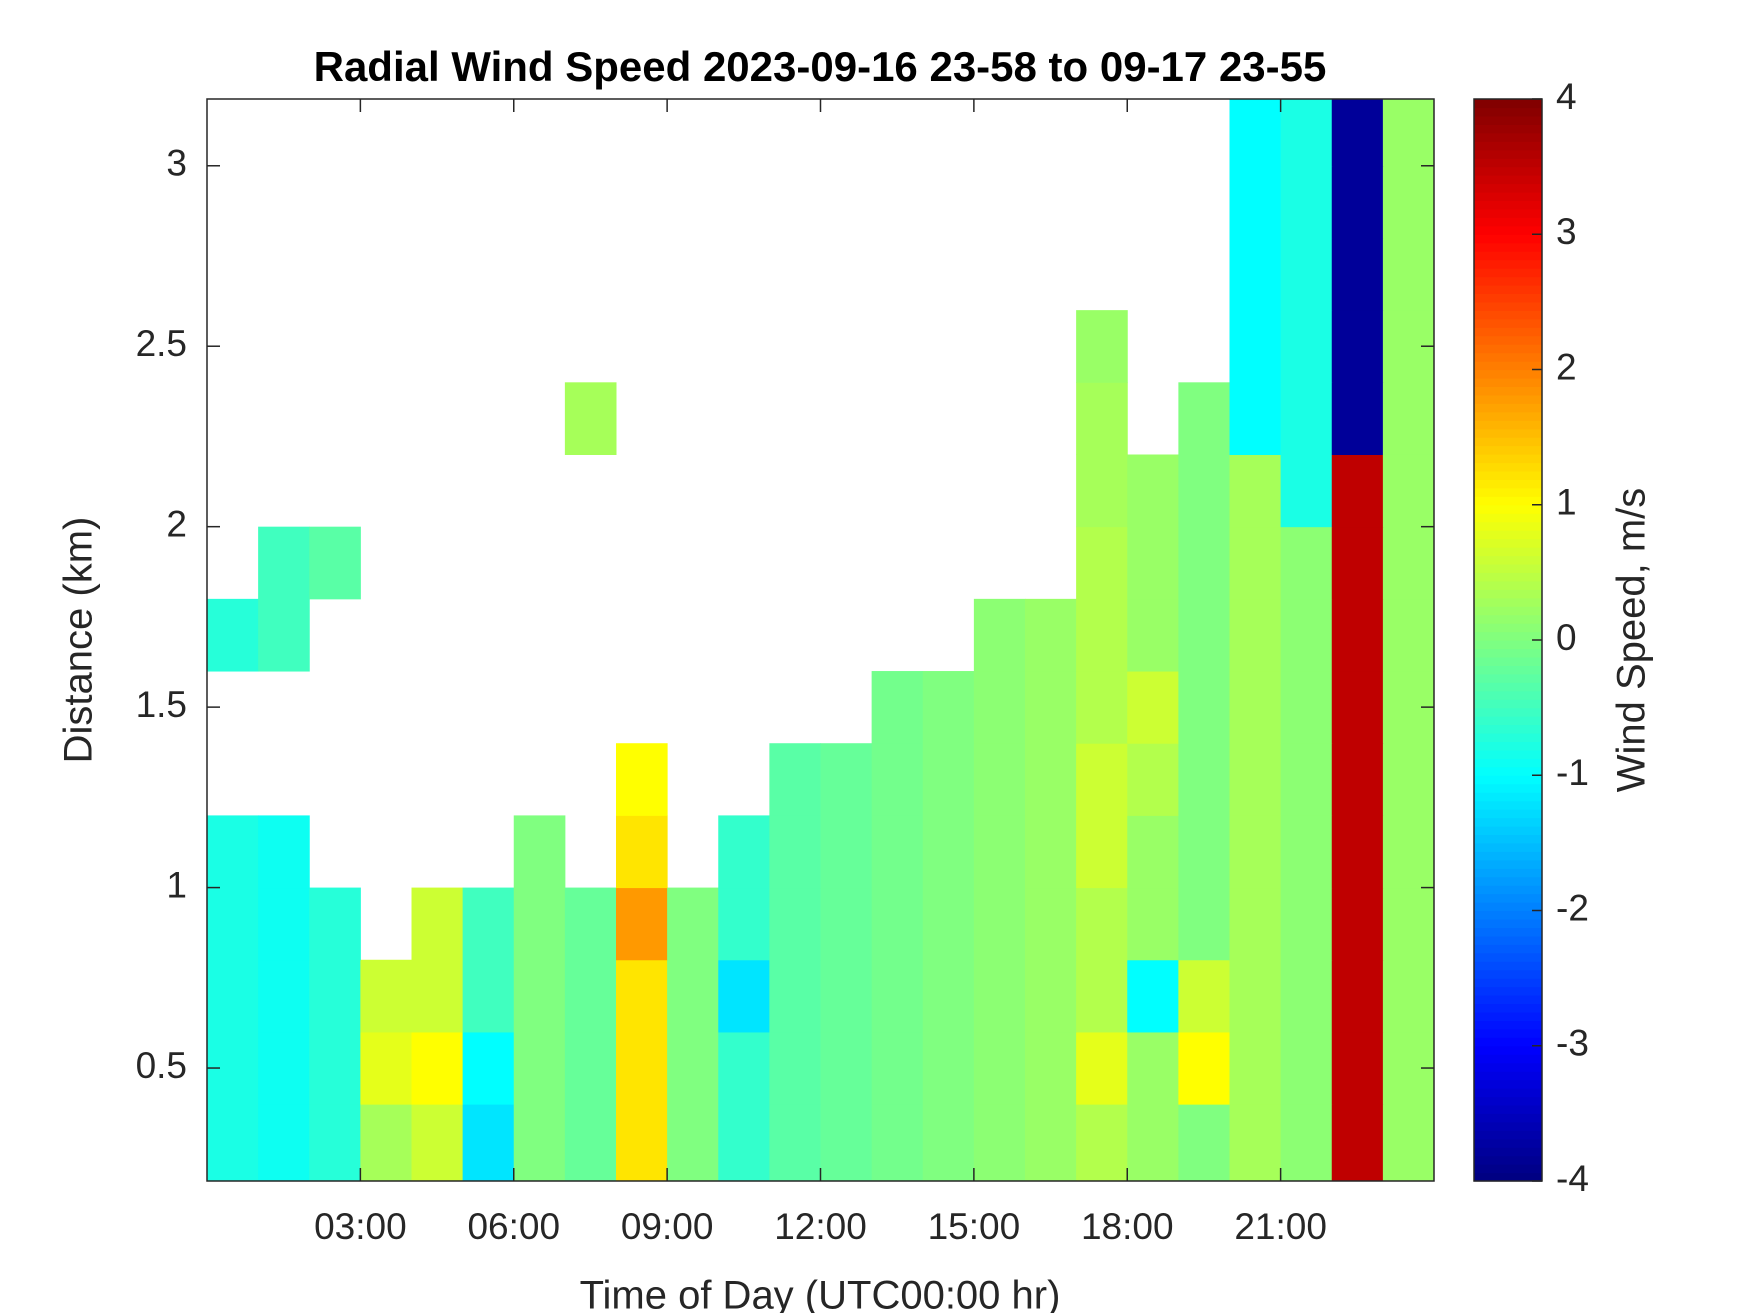 Image resolution: width=1750 pixels, height=1313 pixels. I want to click on x-tick-label: 03:00, so click(360, 1226).